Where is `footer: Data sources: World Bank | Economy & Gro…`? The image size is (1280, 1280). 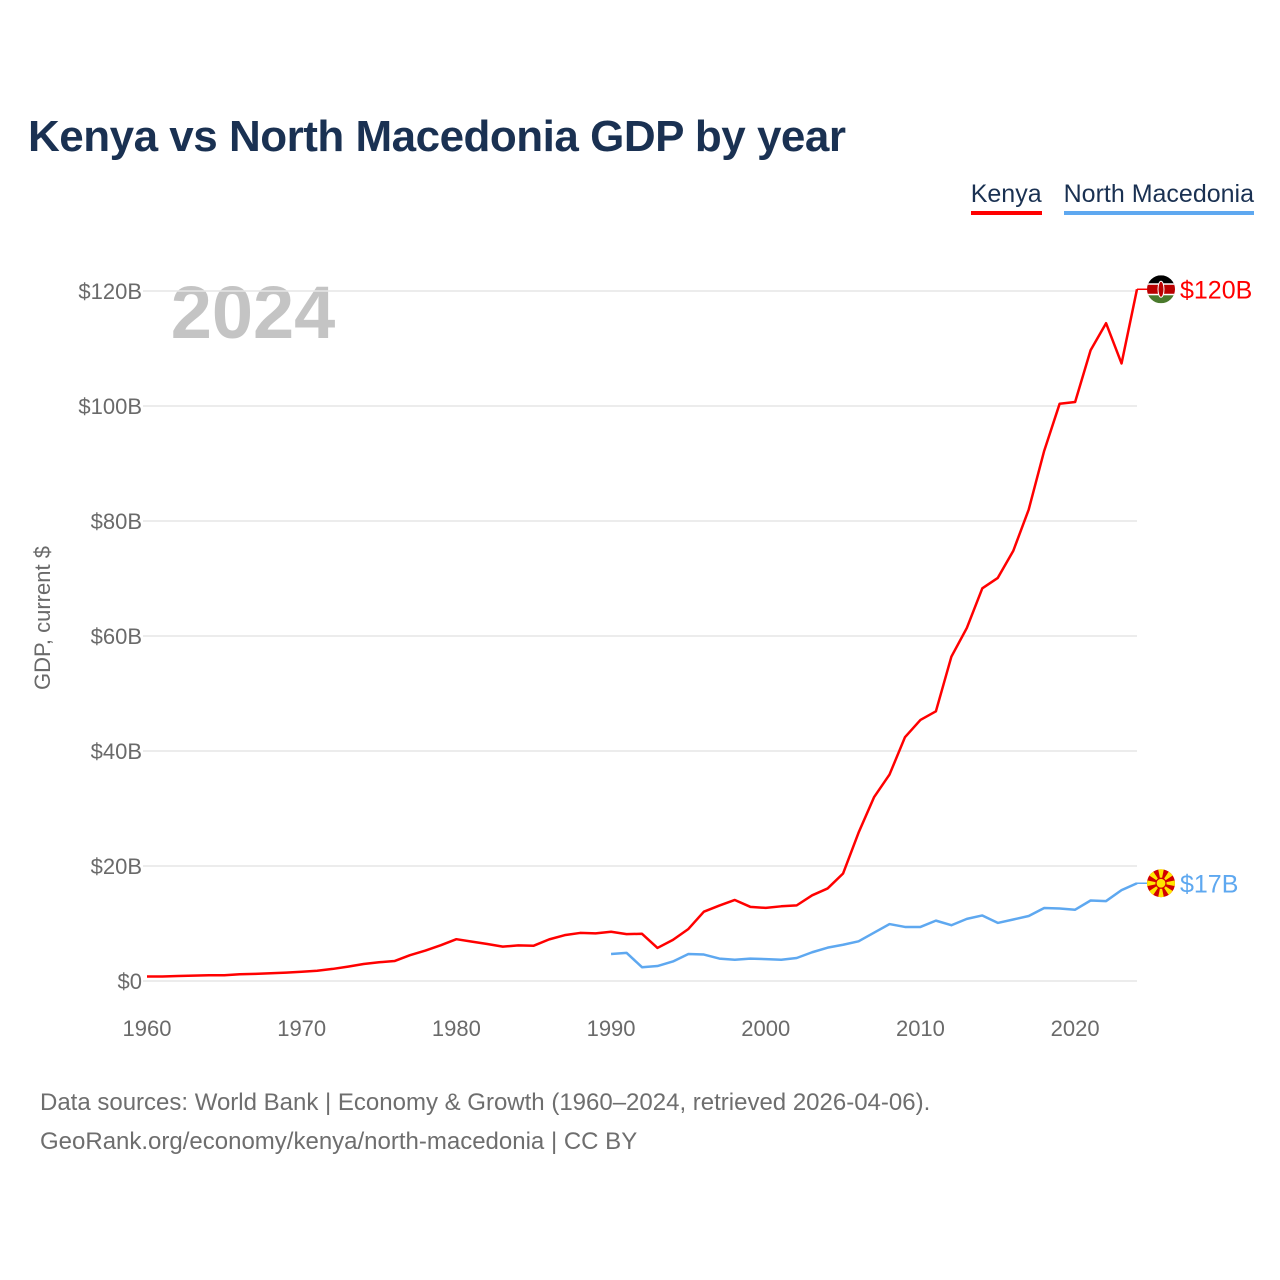 footer: Data sources: World Bank | Economy & Gro… is located at coordinates (485, 1122).